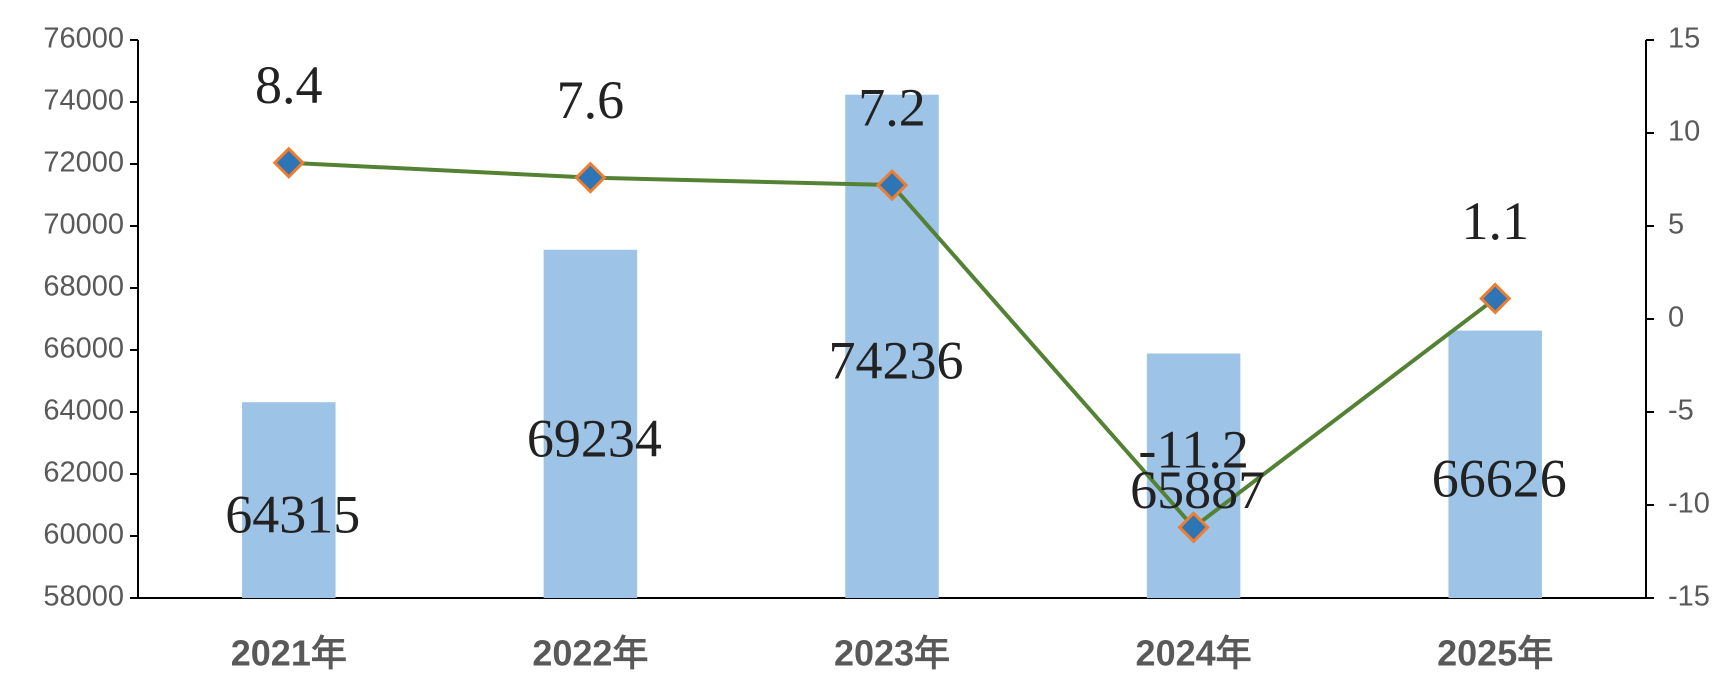 The height and width of the screenshot is (689, 1726). What do you see at coordinates (1197, 490) in the screenshot?
I see `bar-value-label: 65887` at bounding box center [1197, 490].